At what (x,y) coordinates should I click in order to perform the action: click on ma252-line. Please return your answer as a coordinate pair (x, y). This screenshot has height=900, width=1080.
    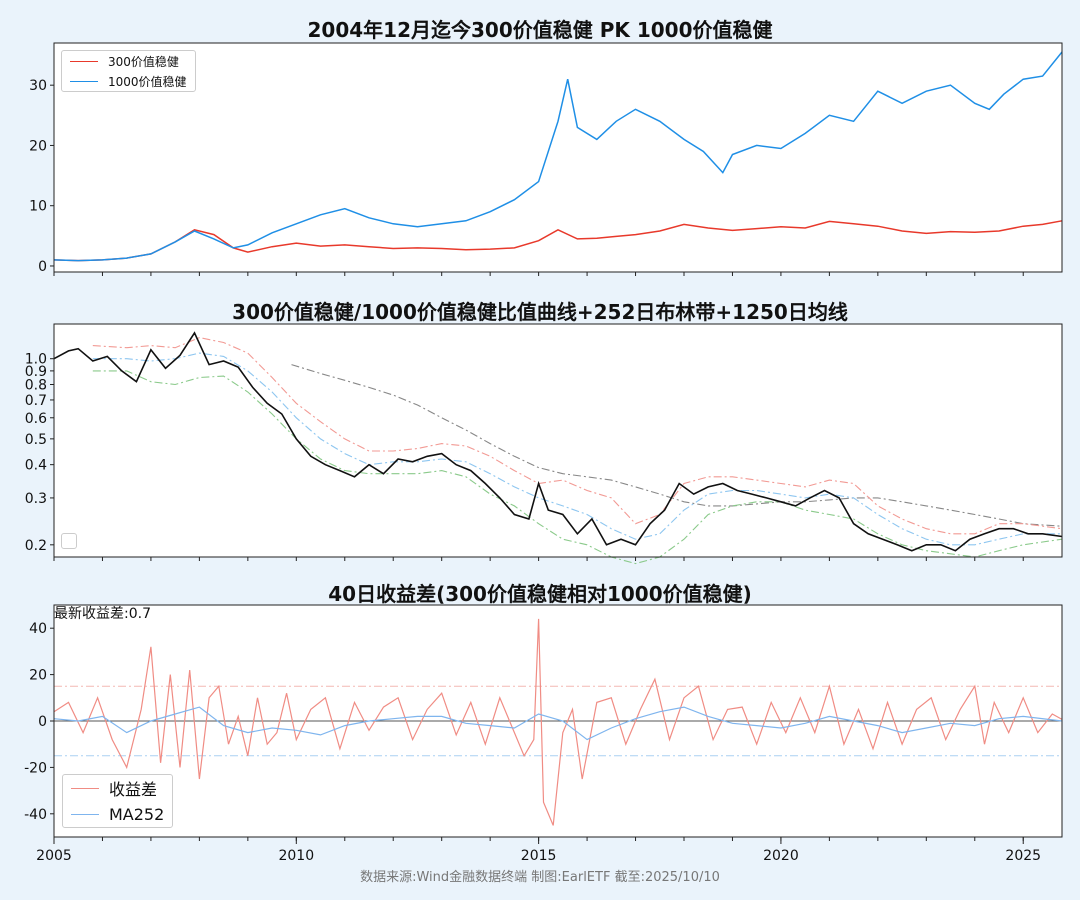
    Looking at the image, I should click on (558, 723).